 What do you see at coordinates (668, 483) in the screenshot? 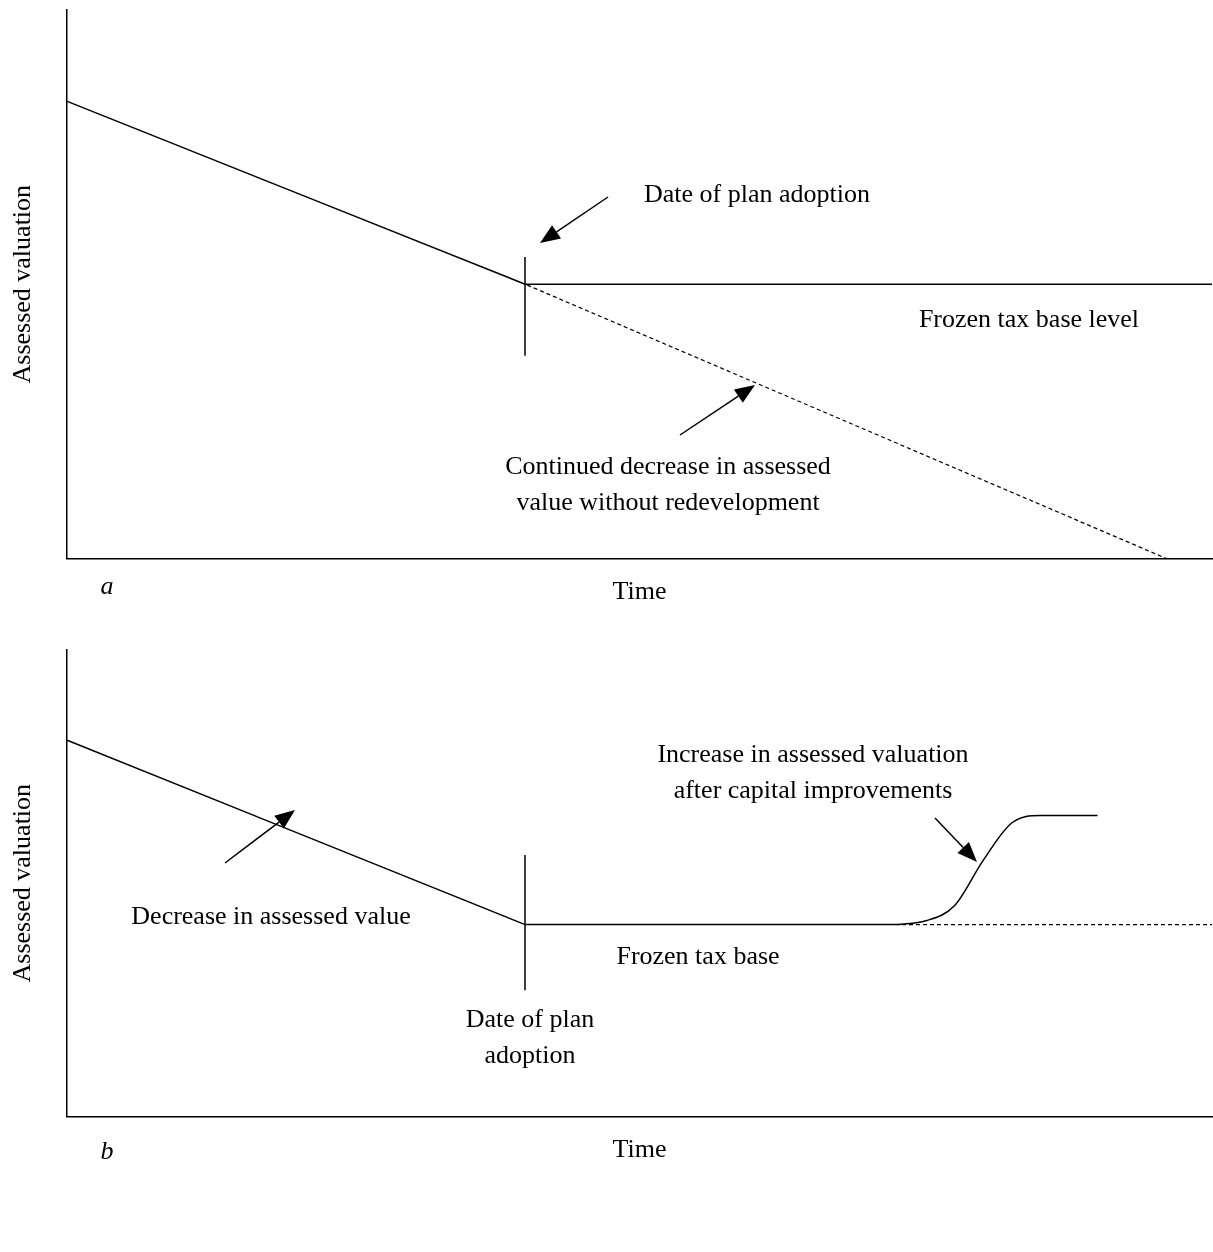
I see `annotation: Continued decrease in assessed value without redevelopment` at bounding box center [668, 483].